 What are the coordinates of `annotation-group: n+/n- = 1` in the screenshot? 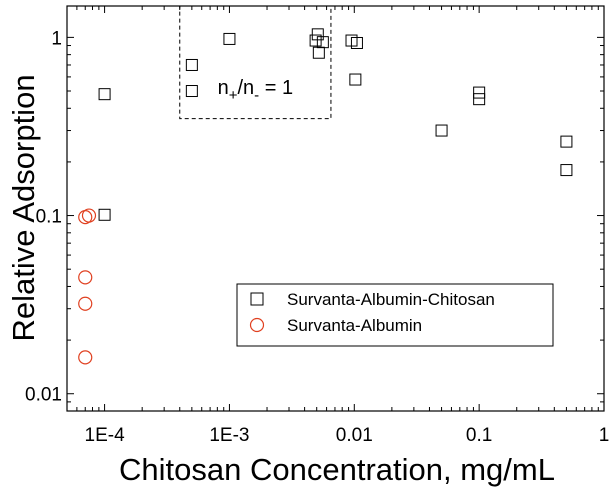 It's located at (255, 62).